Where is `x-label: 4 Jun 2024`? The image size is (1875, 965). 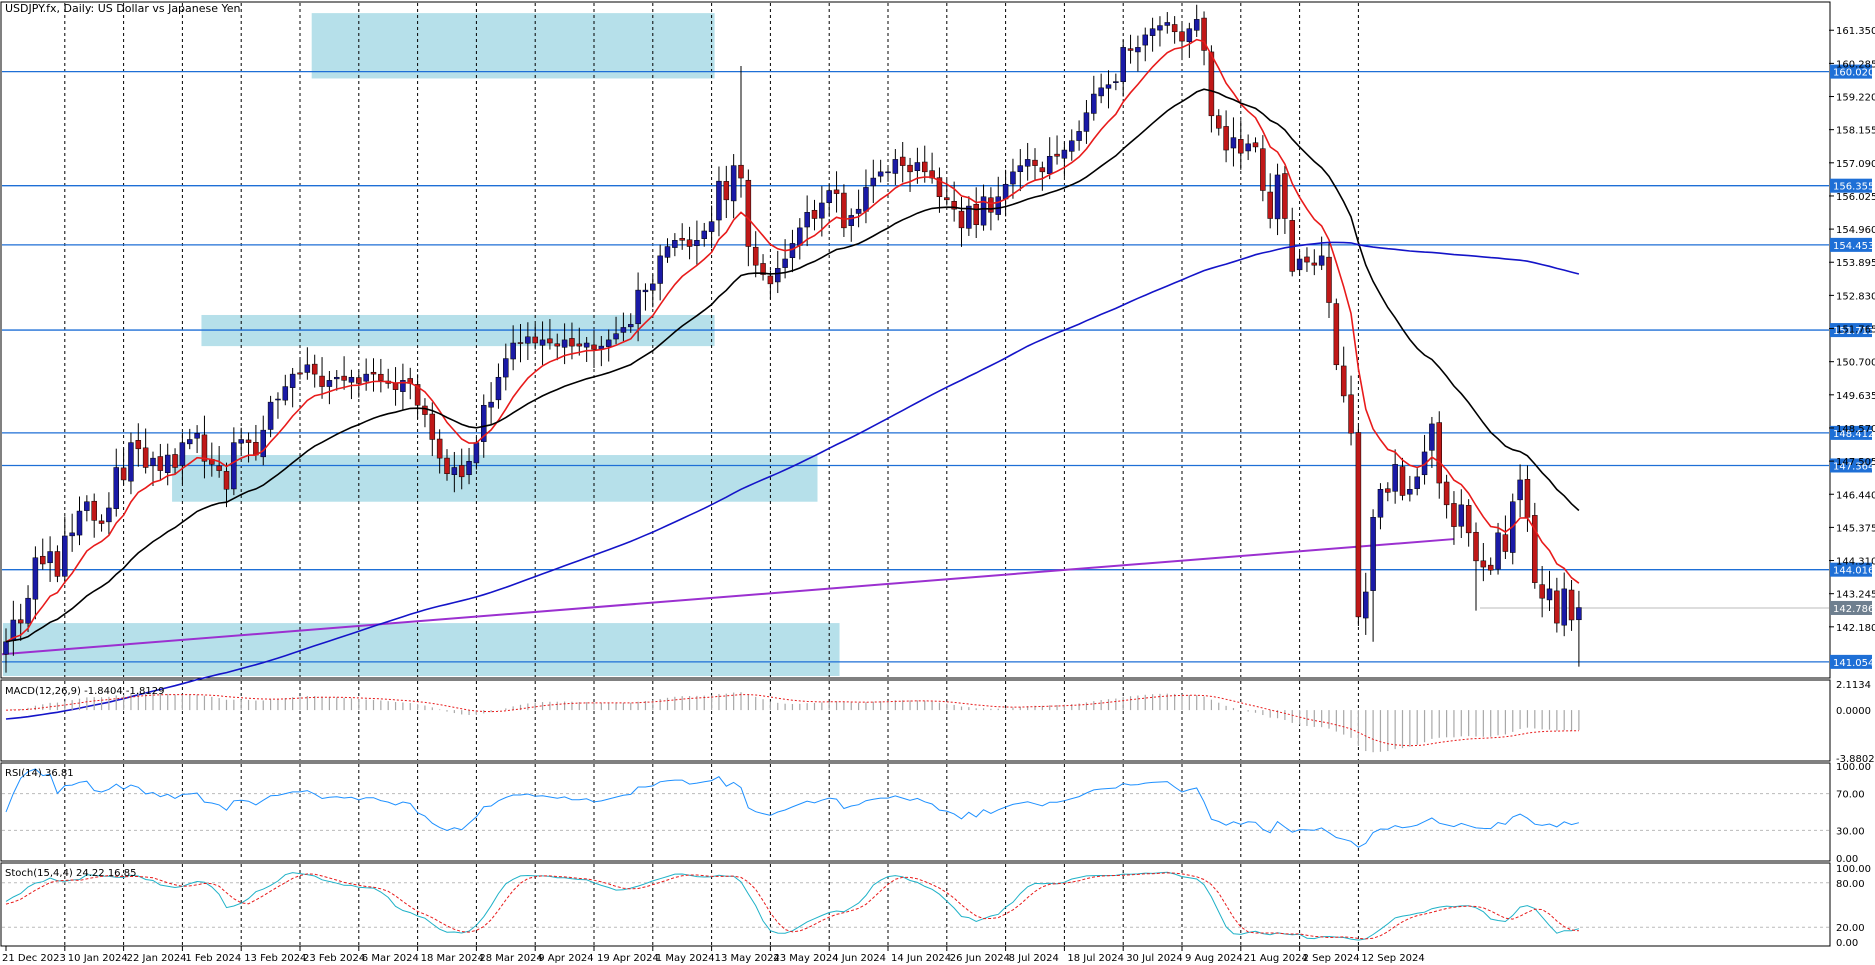 x-label: 4 Jun 2024 is located at coordinates (859, 958).